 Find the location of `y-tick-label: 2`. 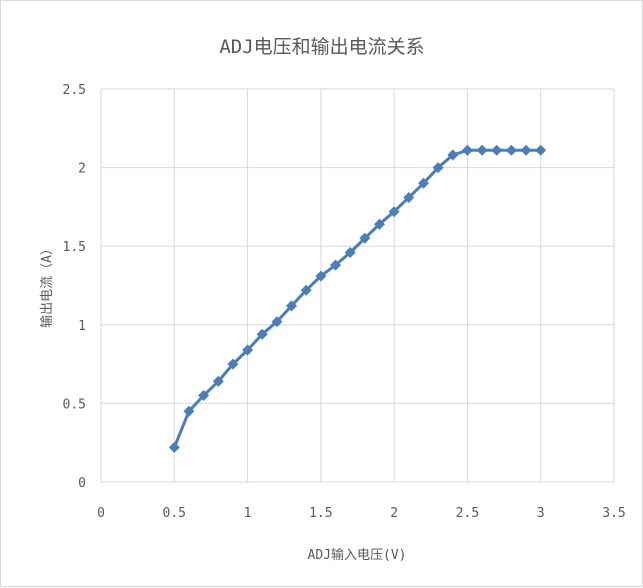

y-tick-label: 2 is located at coordinates (82, 169).